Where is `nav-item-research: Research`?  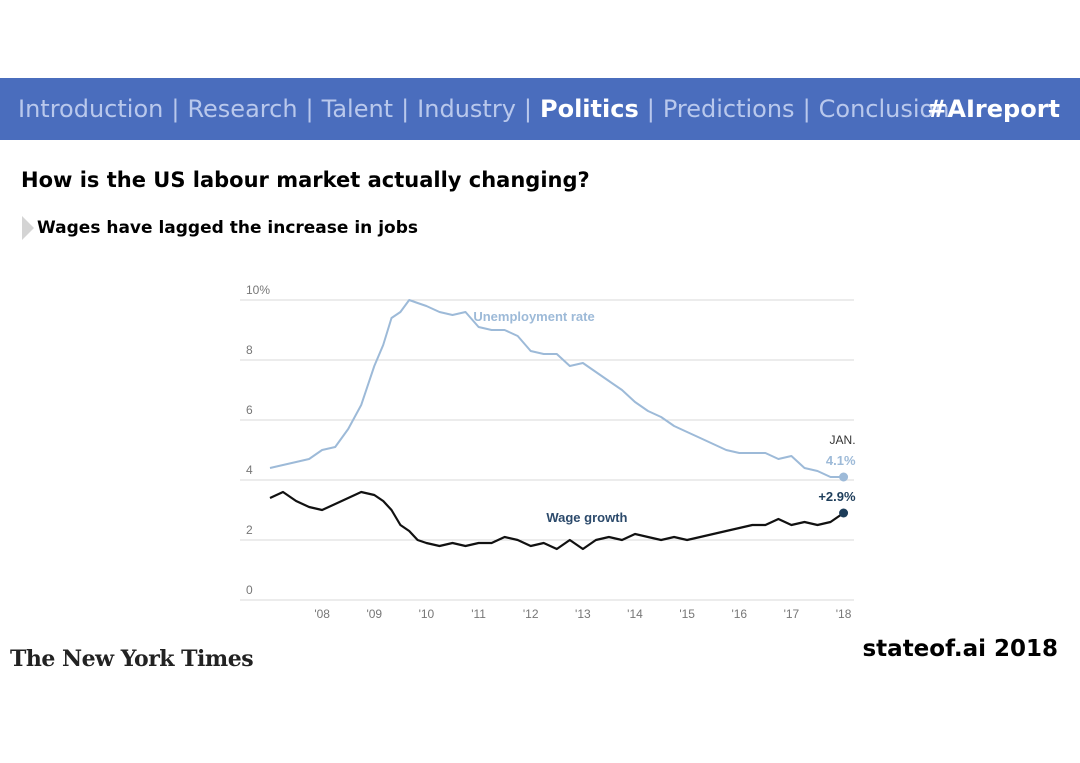
nav-item-research: Research is located at coordinates (242, 109).